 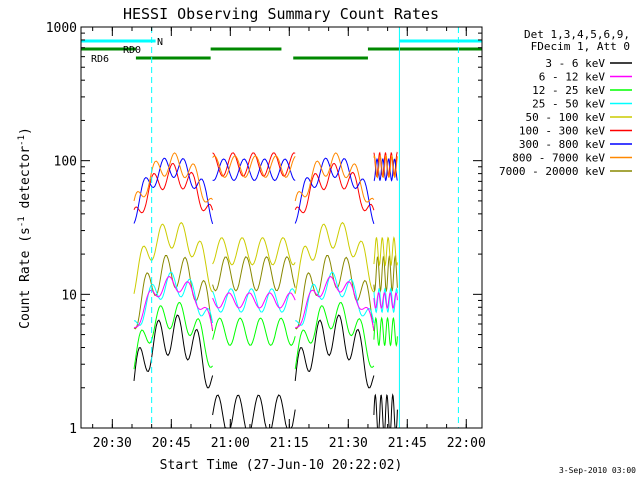 I want to click on chart-title: HESSI Observing Summary Count Rates, so click(x=281, y=14).